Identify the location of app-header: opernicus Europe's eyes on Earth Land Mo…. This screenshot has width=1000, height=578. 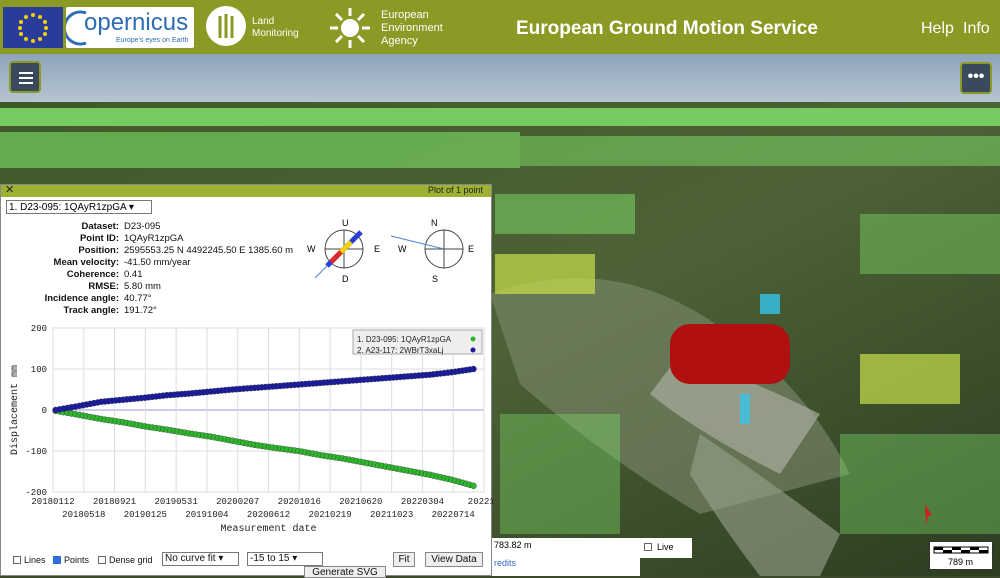
(500, 27).